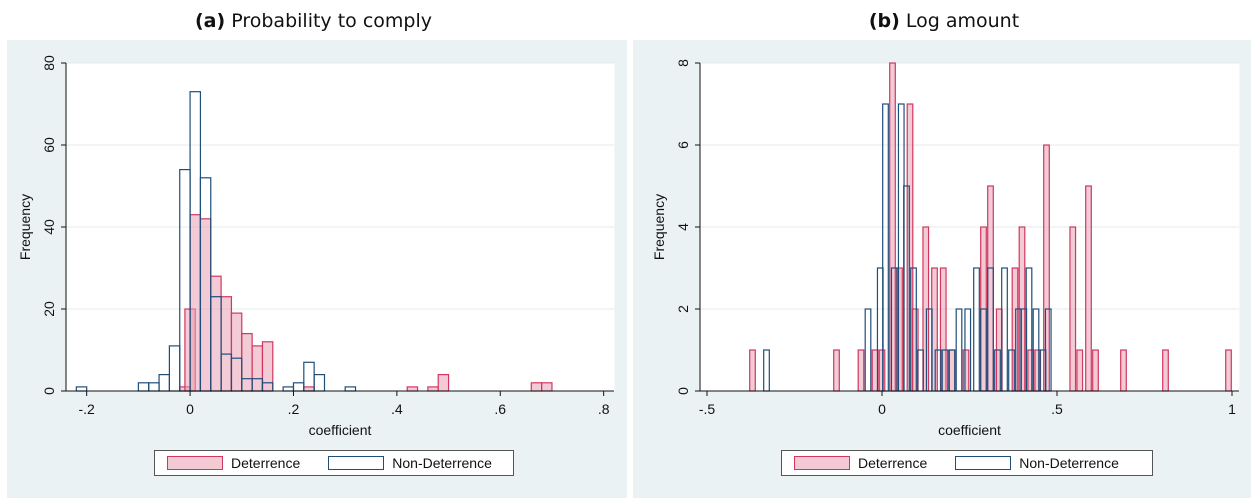 The width and height of the screenshot is (1255, 501). Describe the element at coordinates (500, 409) in the screenshot. I see `x-tick-label: .6` at that location.